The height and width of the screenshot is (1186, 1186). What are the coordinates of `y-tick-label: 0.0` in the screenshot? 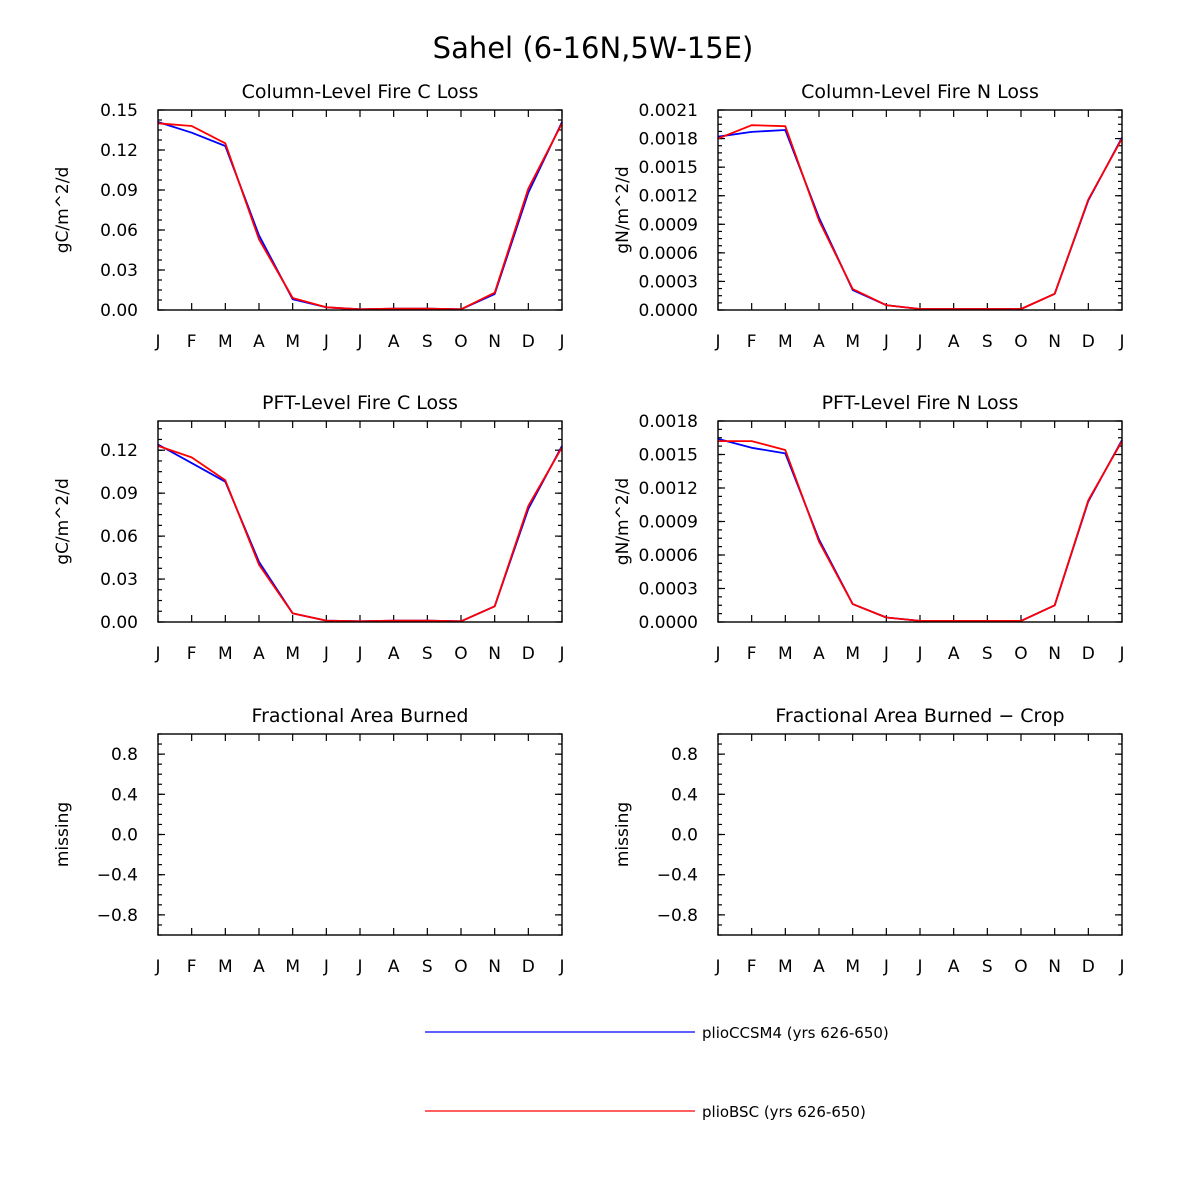 It's located at (684, 836).